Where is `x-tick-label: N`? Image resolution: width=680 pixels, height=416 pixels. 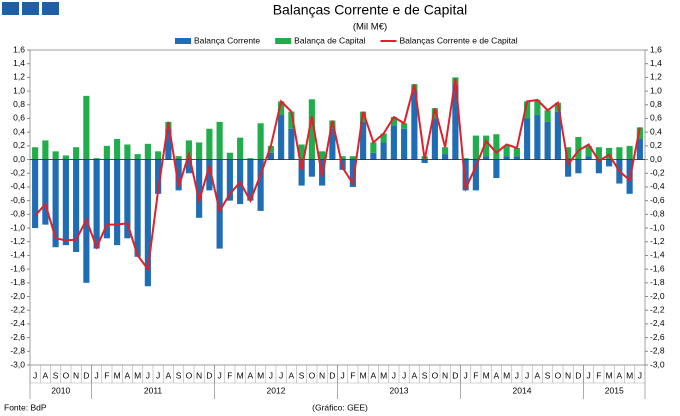 x-tick-label: N is located at coordinates (199, 375).